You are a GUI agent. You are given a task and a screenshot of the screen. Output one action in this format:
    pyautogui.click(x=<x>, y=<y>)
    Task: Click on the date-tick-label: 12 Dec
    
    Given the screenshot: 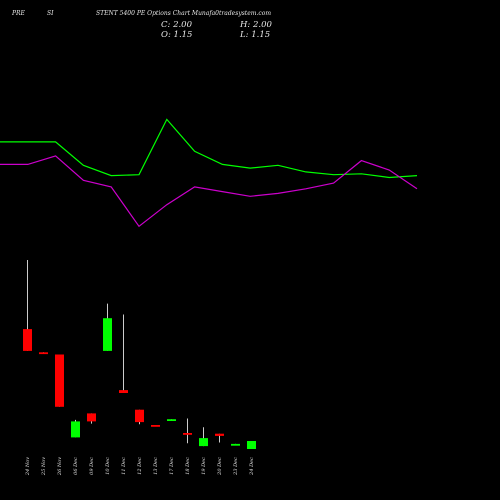 What is the action you would take?
    pyautogui.click(x=140, y=466)
    